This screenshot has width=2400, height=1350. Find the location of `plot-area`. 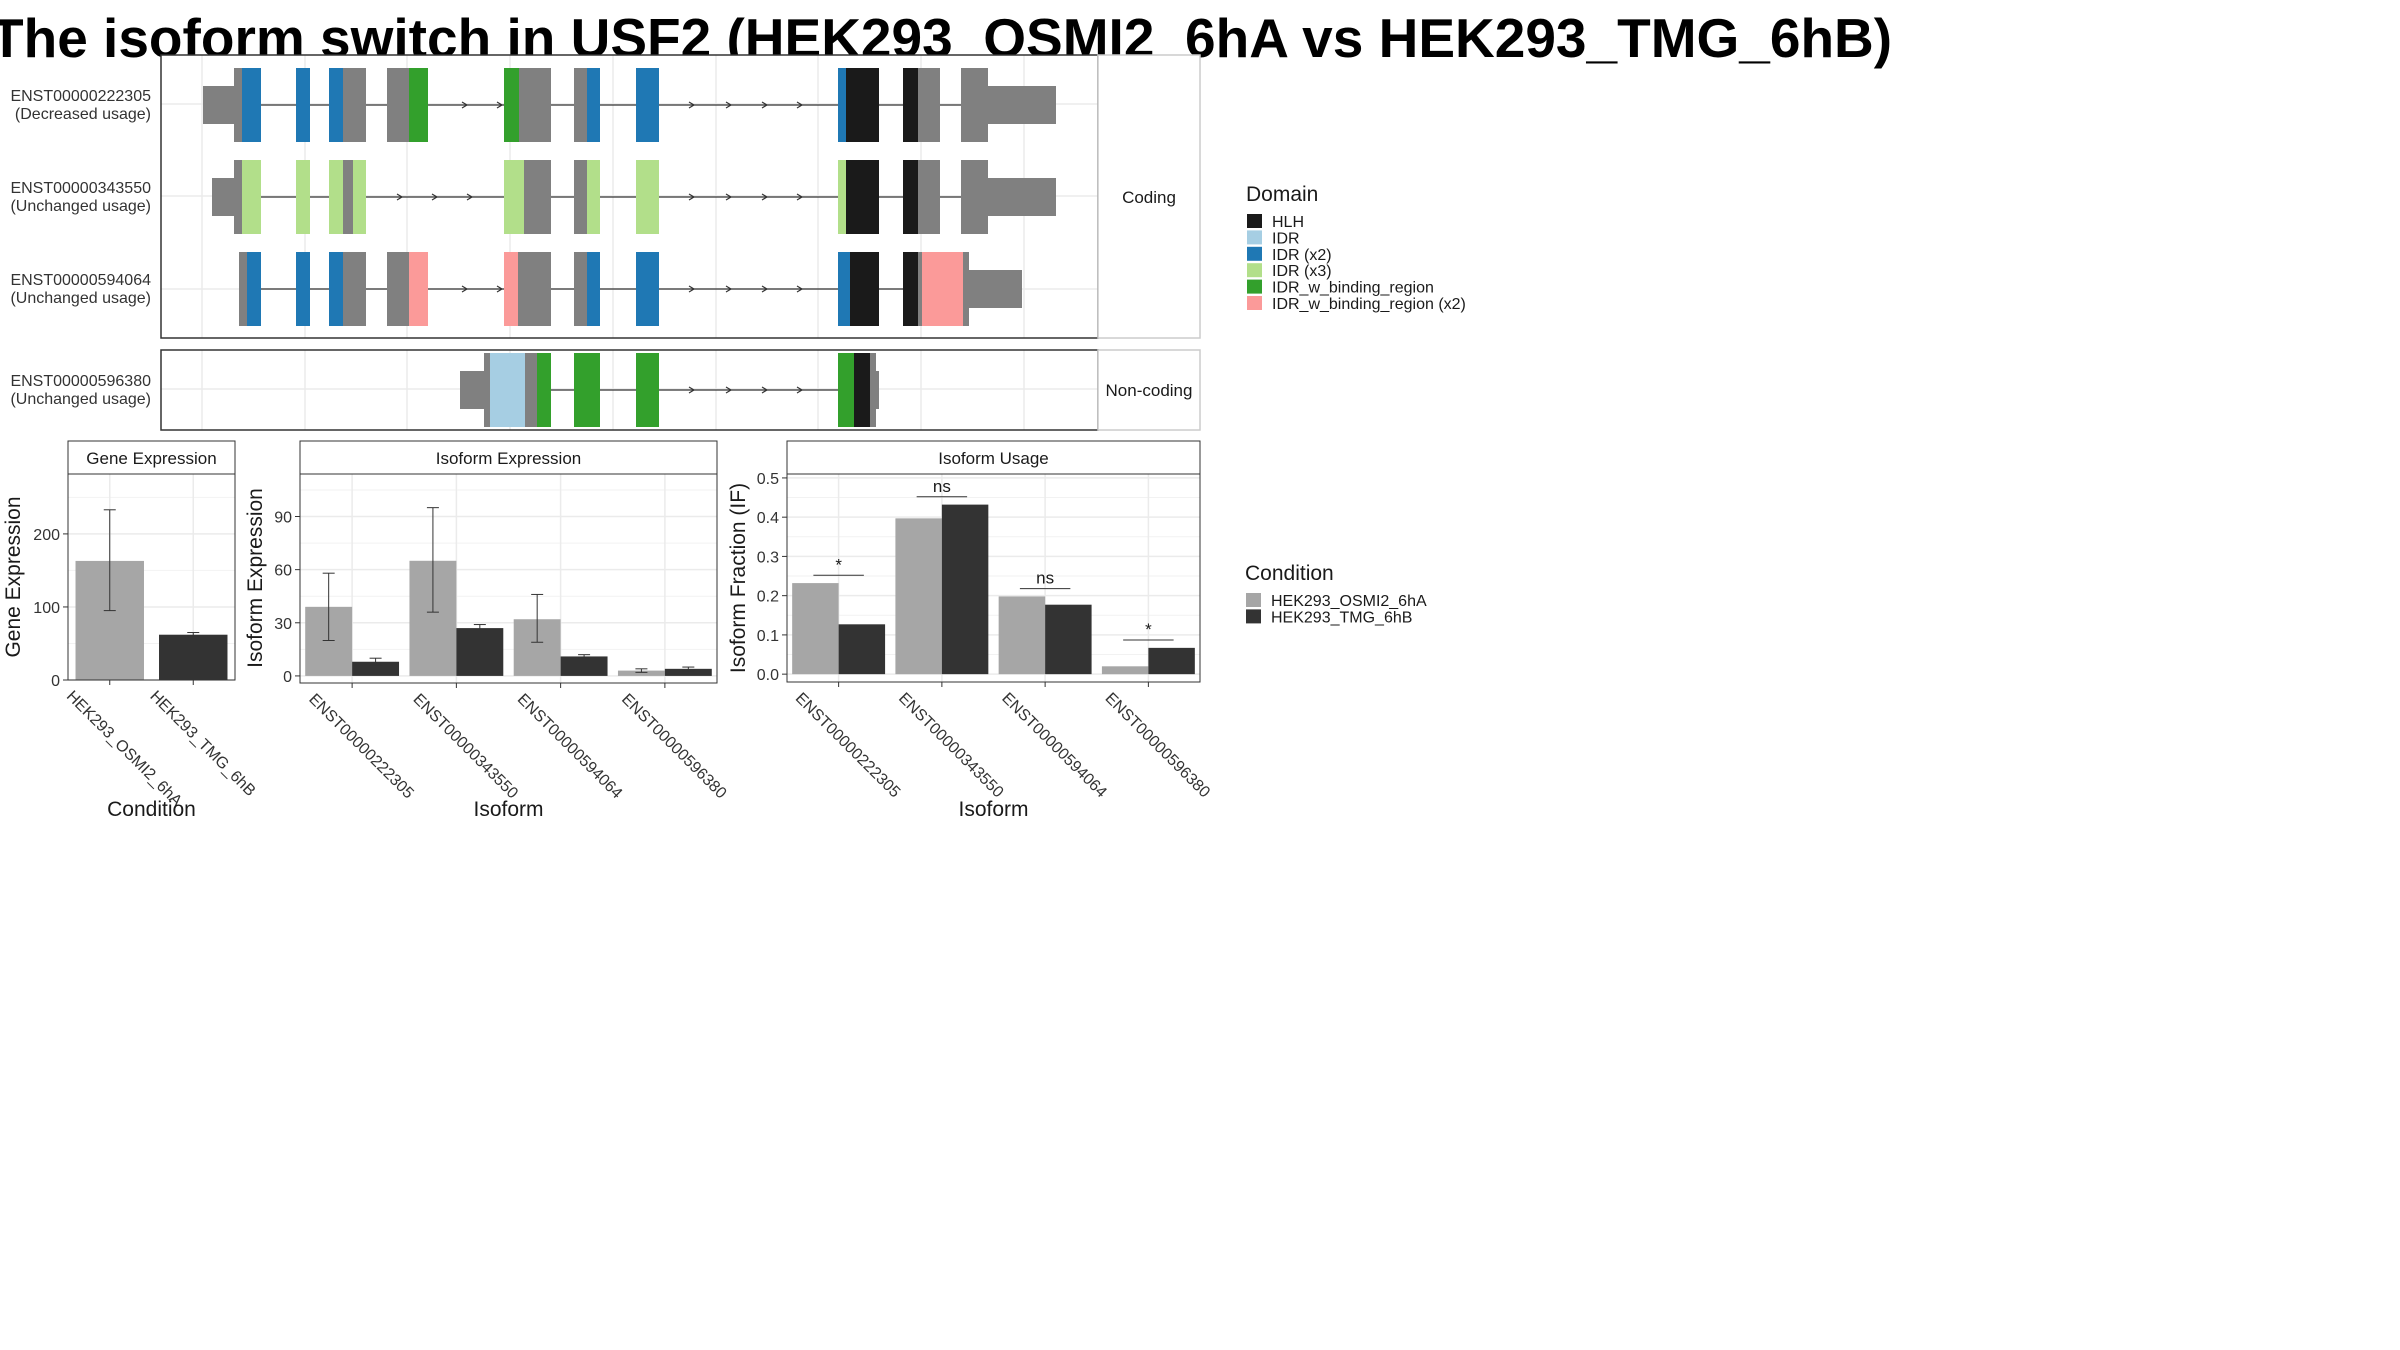

plot-area is located at coordinates (508, 578).